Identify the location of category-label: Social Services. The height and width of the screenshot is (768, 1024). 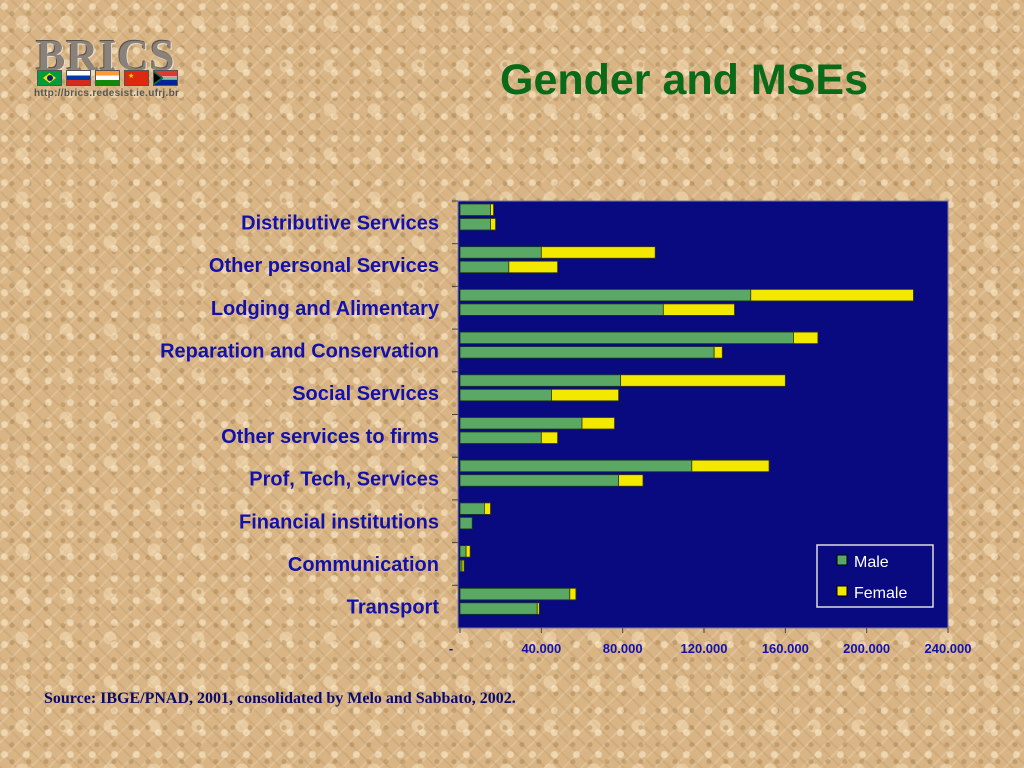
(365, 394).